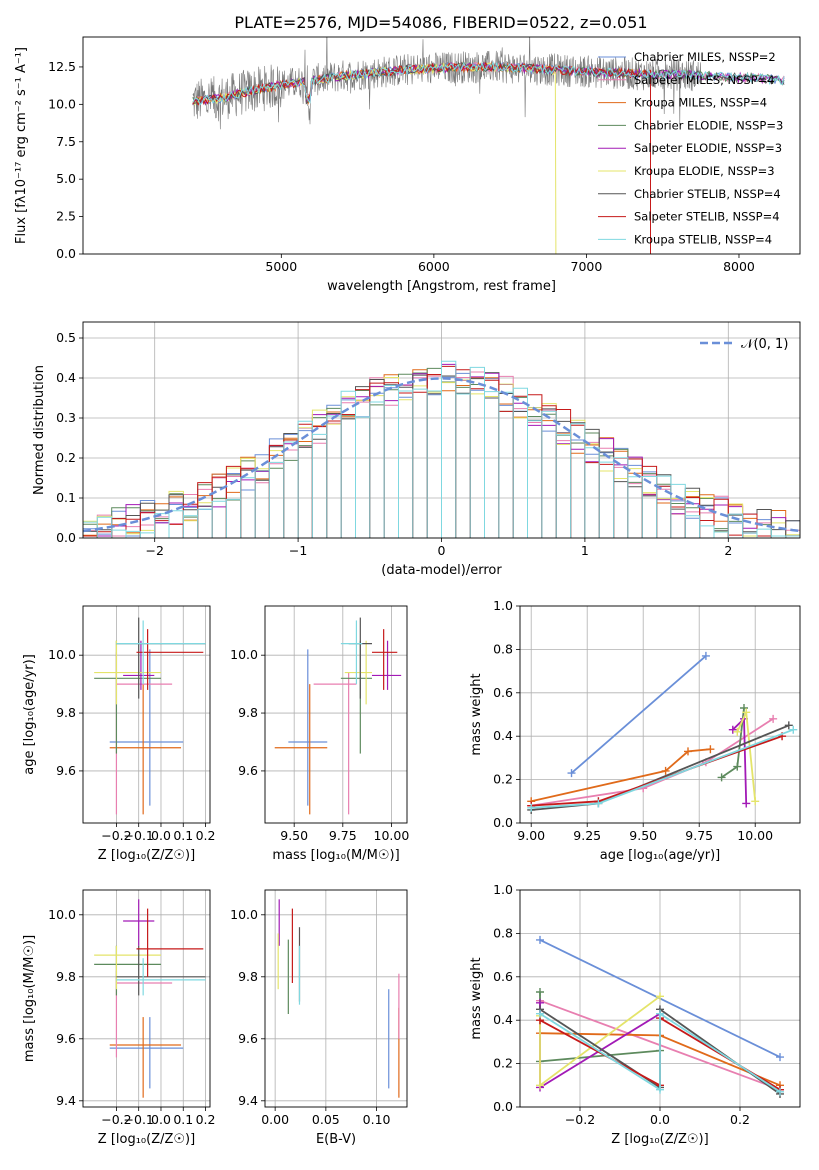 The image size is (819, 1170). What do you see at coordinates (161, 835) in the screenshot?
I see `x-tick-label: 0.0` at bounding box center [161, 835].